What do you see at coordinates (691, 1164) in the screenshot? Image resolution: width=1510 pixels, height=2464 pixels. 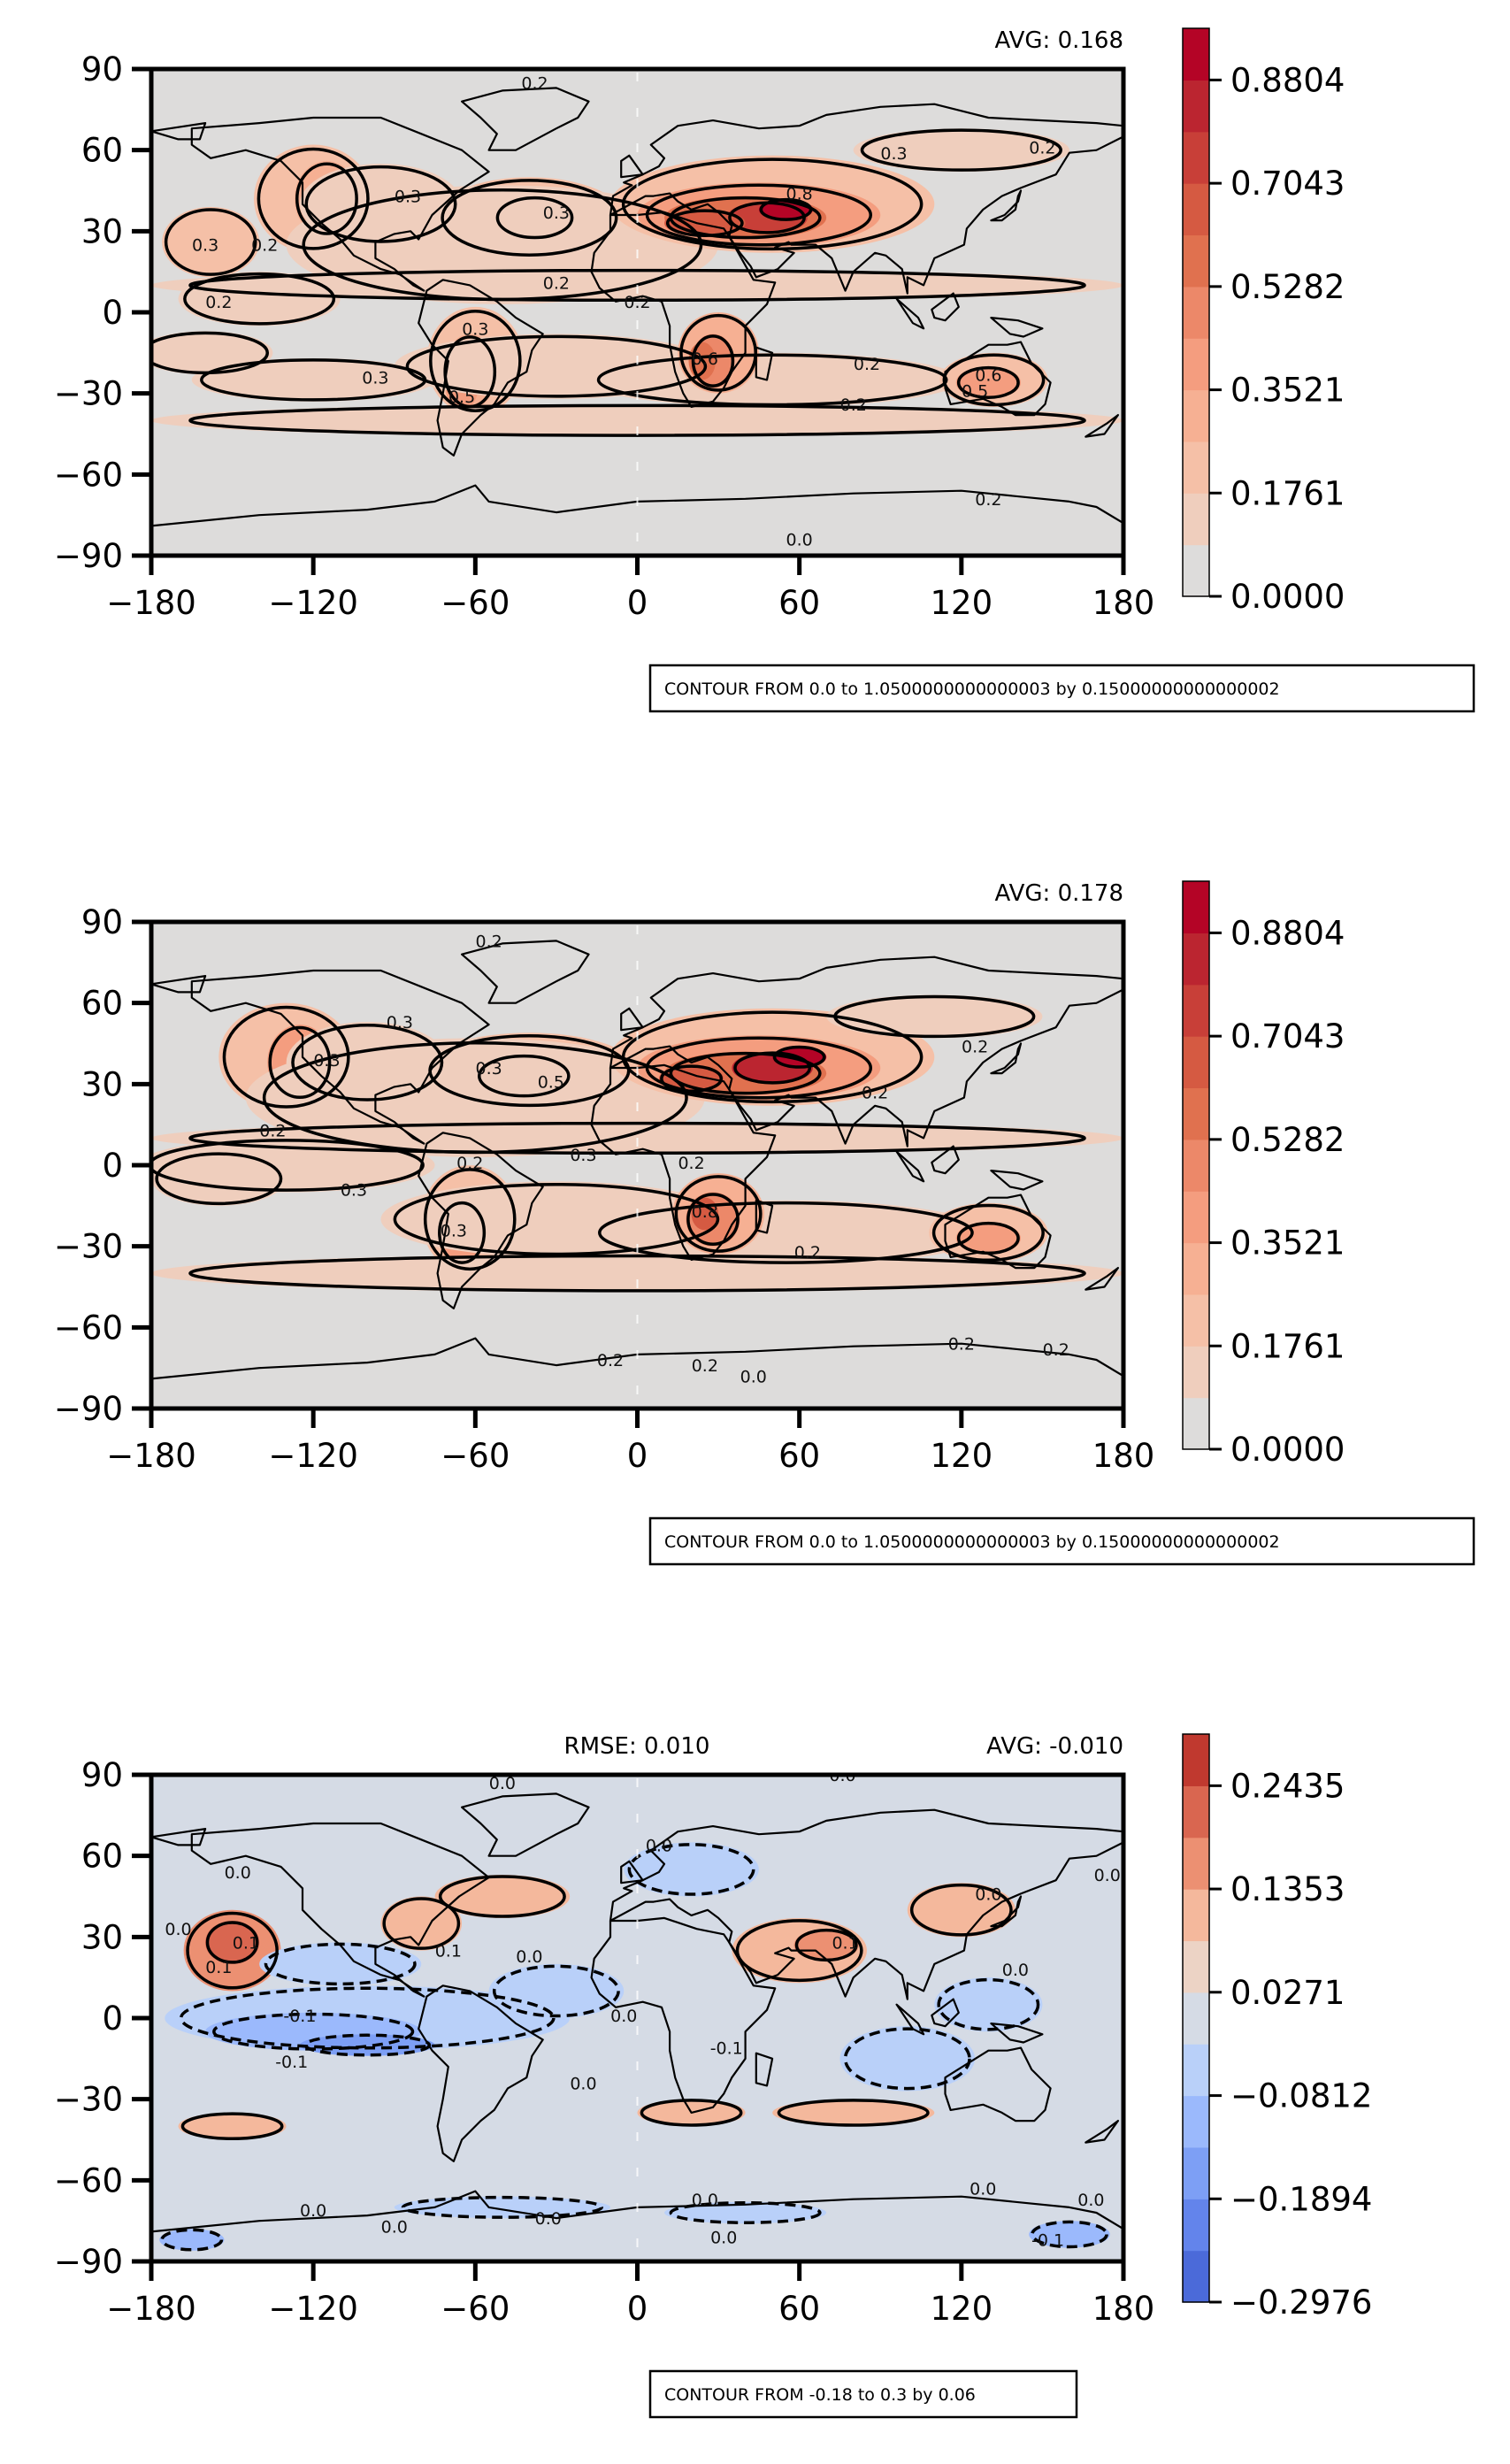 I see `contour-label-9: 0.2` at bounding box center [691, 1164].